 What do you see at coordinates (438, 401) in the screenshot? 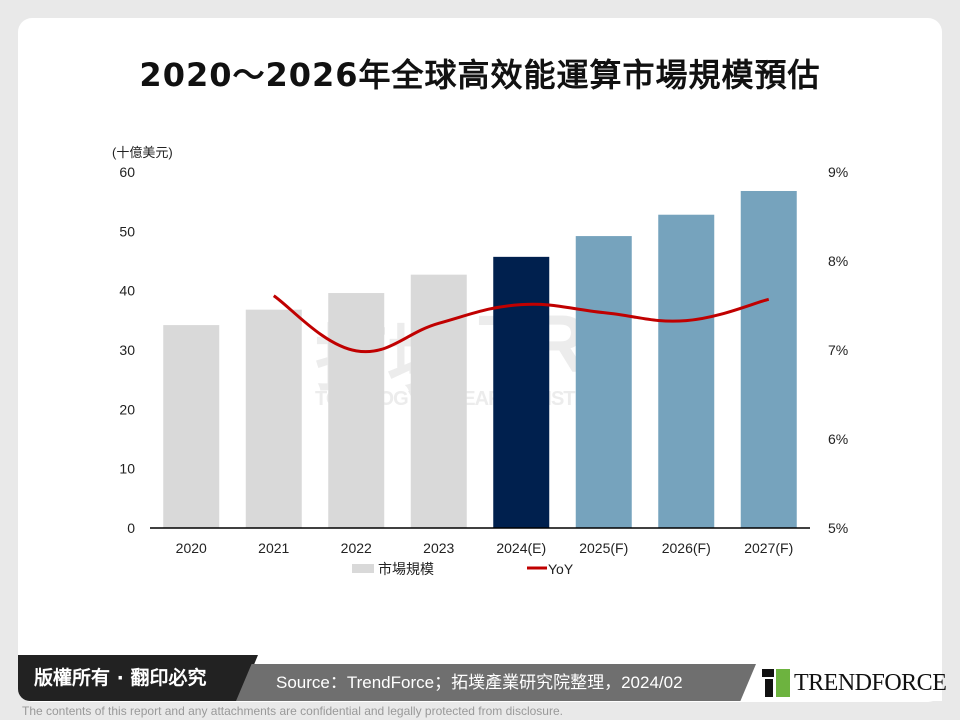
I see `bar-2023` at bounding box center [438, 401].